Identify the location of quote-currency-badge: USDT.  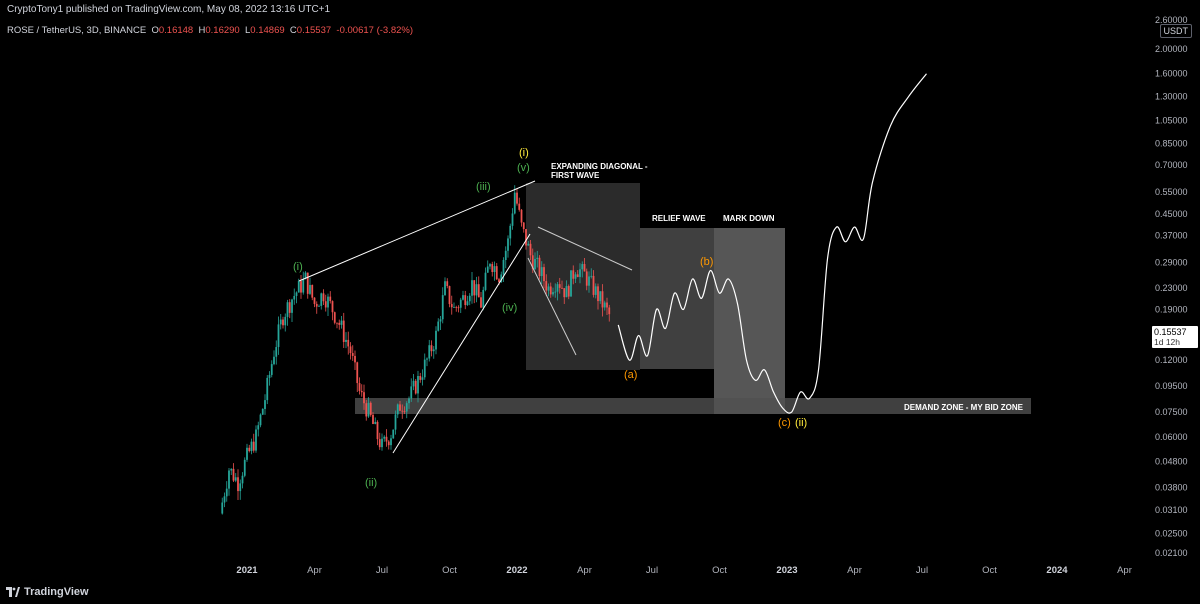
(1175, 31).